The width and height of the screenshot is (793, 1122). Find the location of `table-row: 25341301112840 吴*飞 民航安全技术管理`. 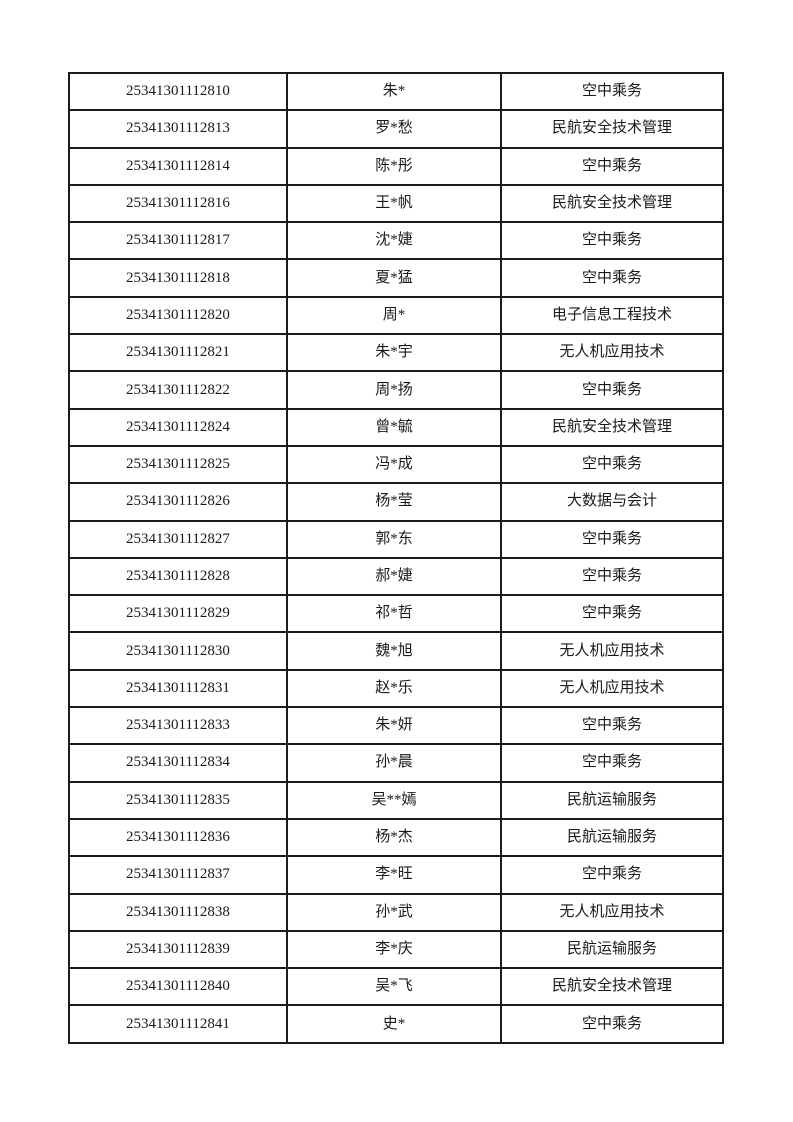

table-row: 25341301112840 吴*飞 民航安全技术管理 is located at coordinates (396, 987).